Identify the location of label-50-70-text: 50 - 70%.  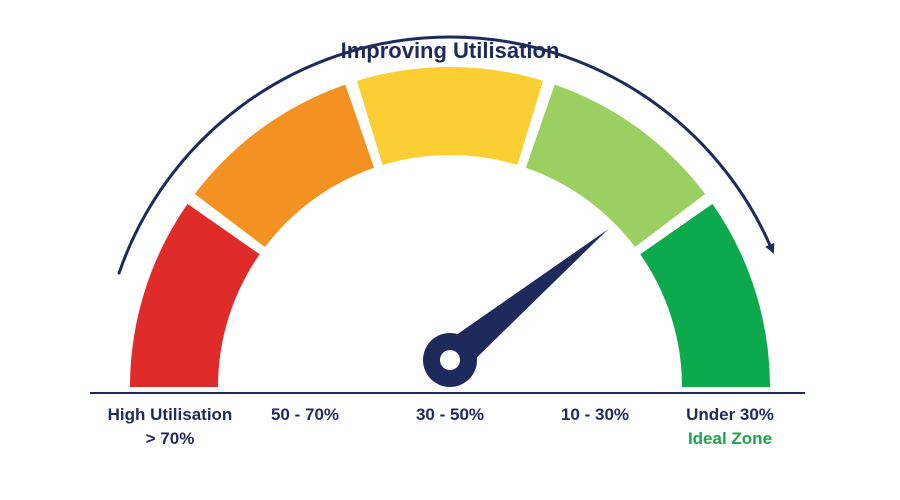
(305, 414).